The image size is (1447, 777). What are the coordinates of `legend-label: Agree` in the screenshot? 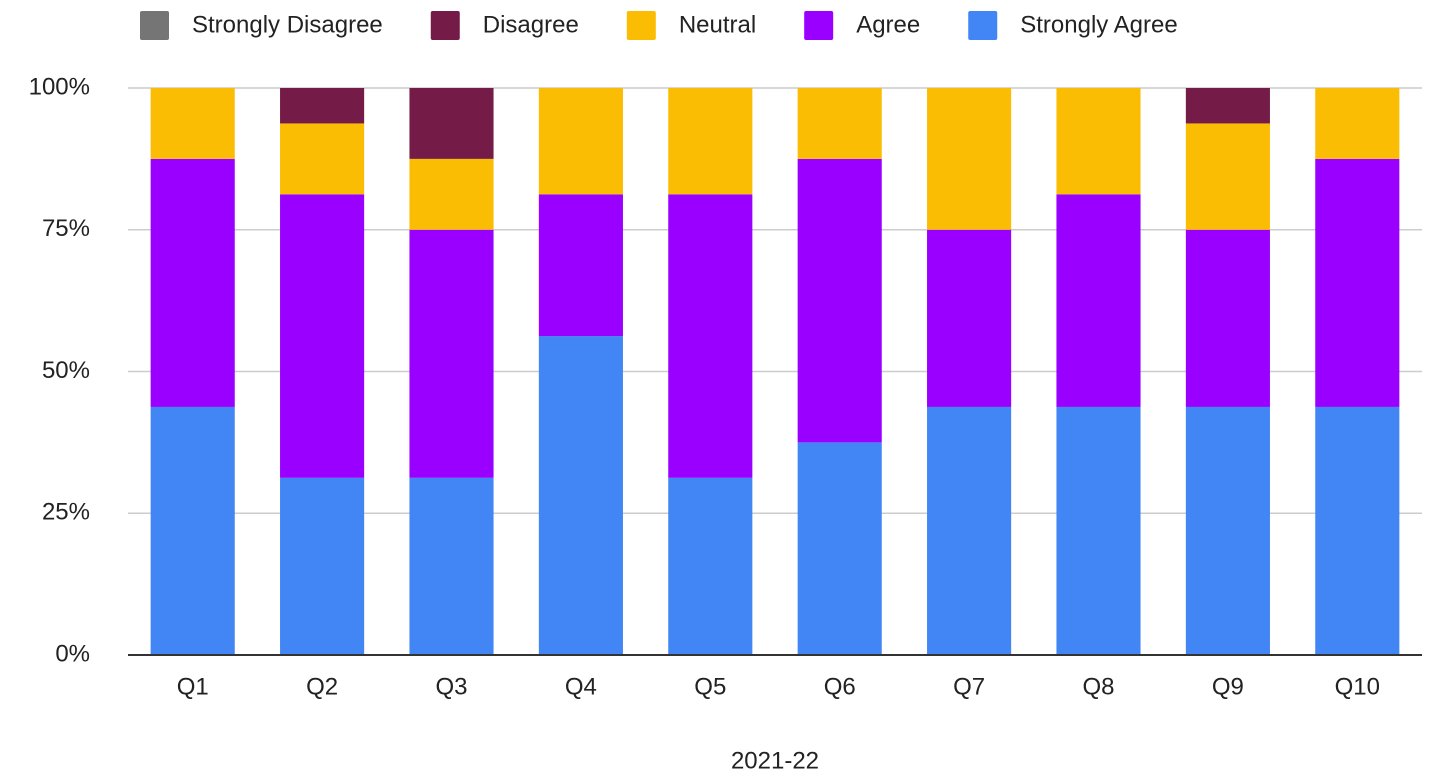 It's located at (888, 24).